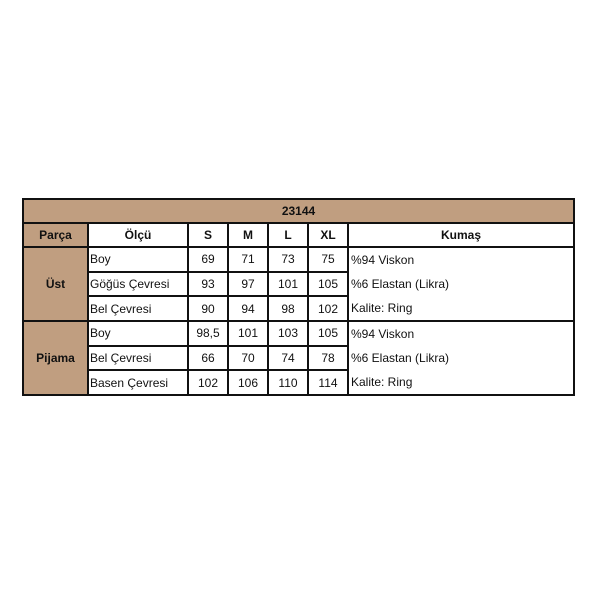  What do you see at coordinates (208, 308) in the screenshot?
I see `value-cell: 90` at bounding box center [208, 308].